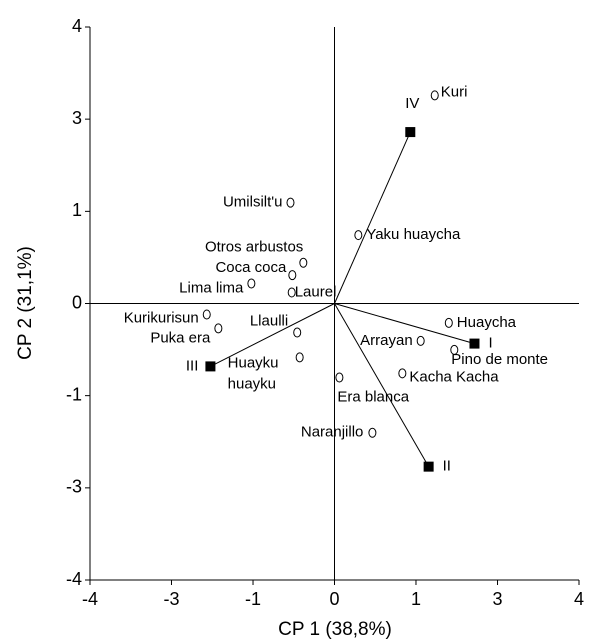  I want to click on y-tick-label: -3, so click(74, 487).